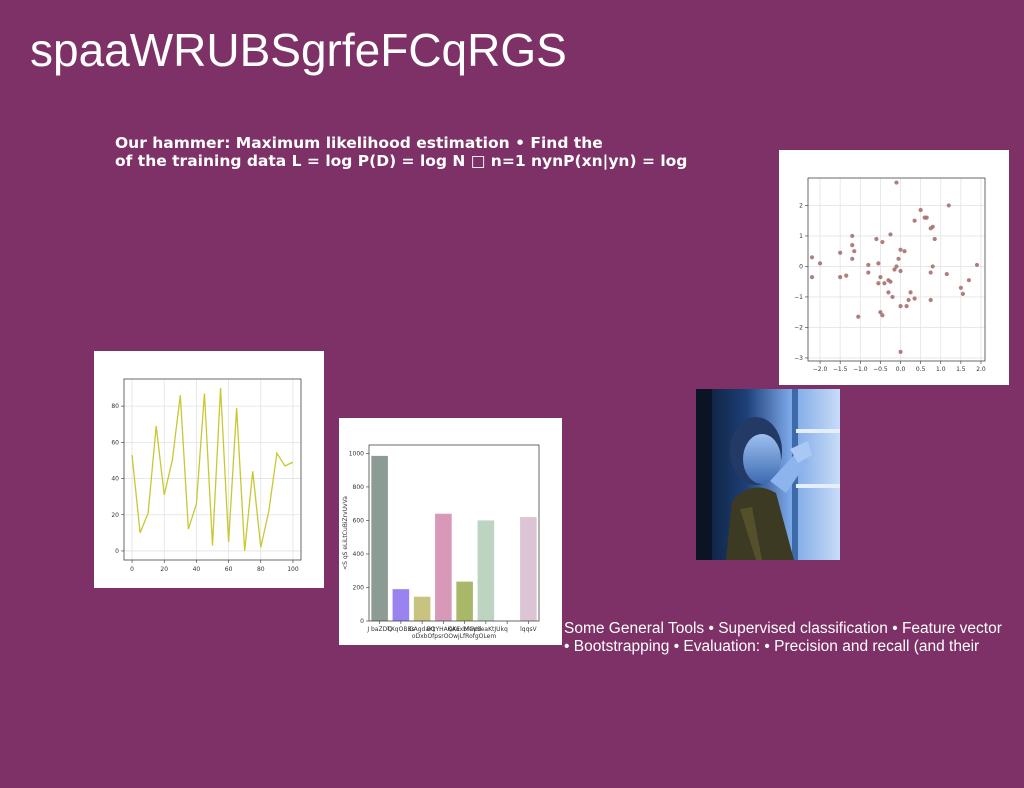  I want to click on scatter-plot-panel: −2.0 −1.5 −1.0 −0.5 0.0 0.5 1.0 1.5 2.0 −3 −2 −1 0 1 2, so click(894, 267).